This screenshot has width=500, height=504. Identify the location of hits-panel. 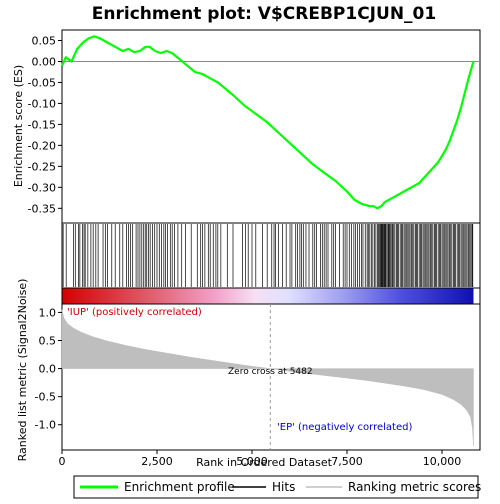
(271, 255).